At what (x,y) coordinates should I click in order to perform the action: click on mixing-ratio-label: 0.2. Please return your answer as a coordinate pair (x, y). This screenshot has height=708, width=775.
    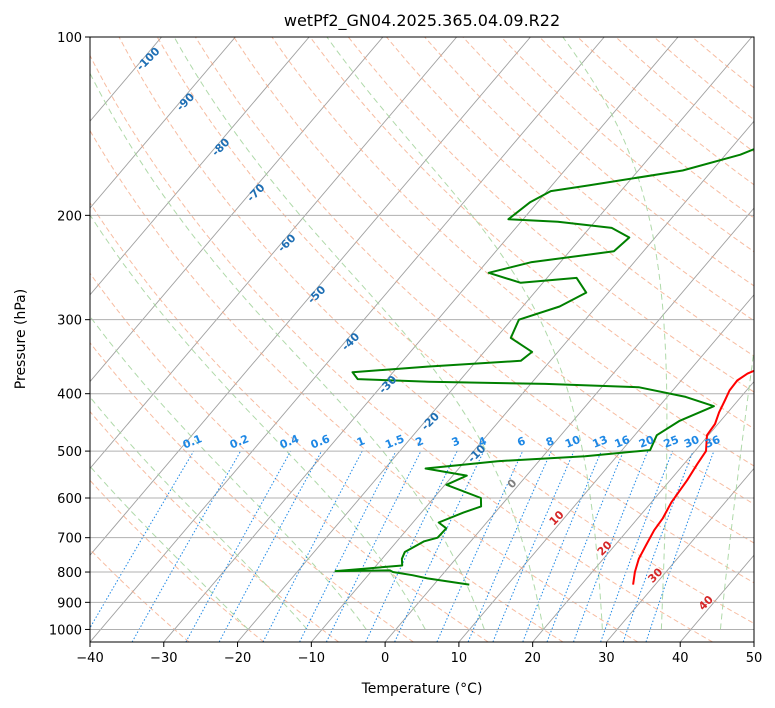
    Looking at the image, I should click on (239, 441).